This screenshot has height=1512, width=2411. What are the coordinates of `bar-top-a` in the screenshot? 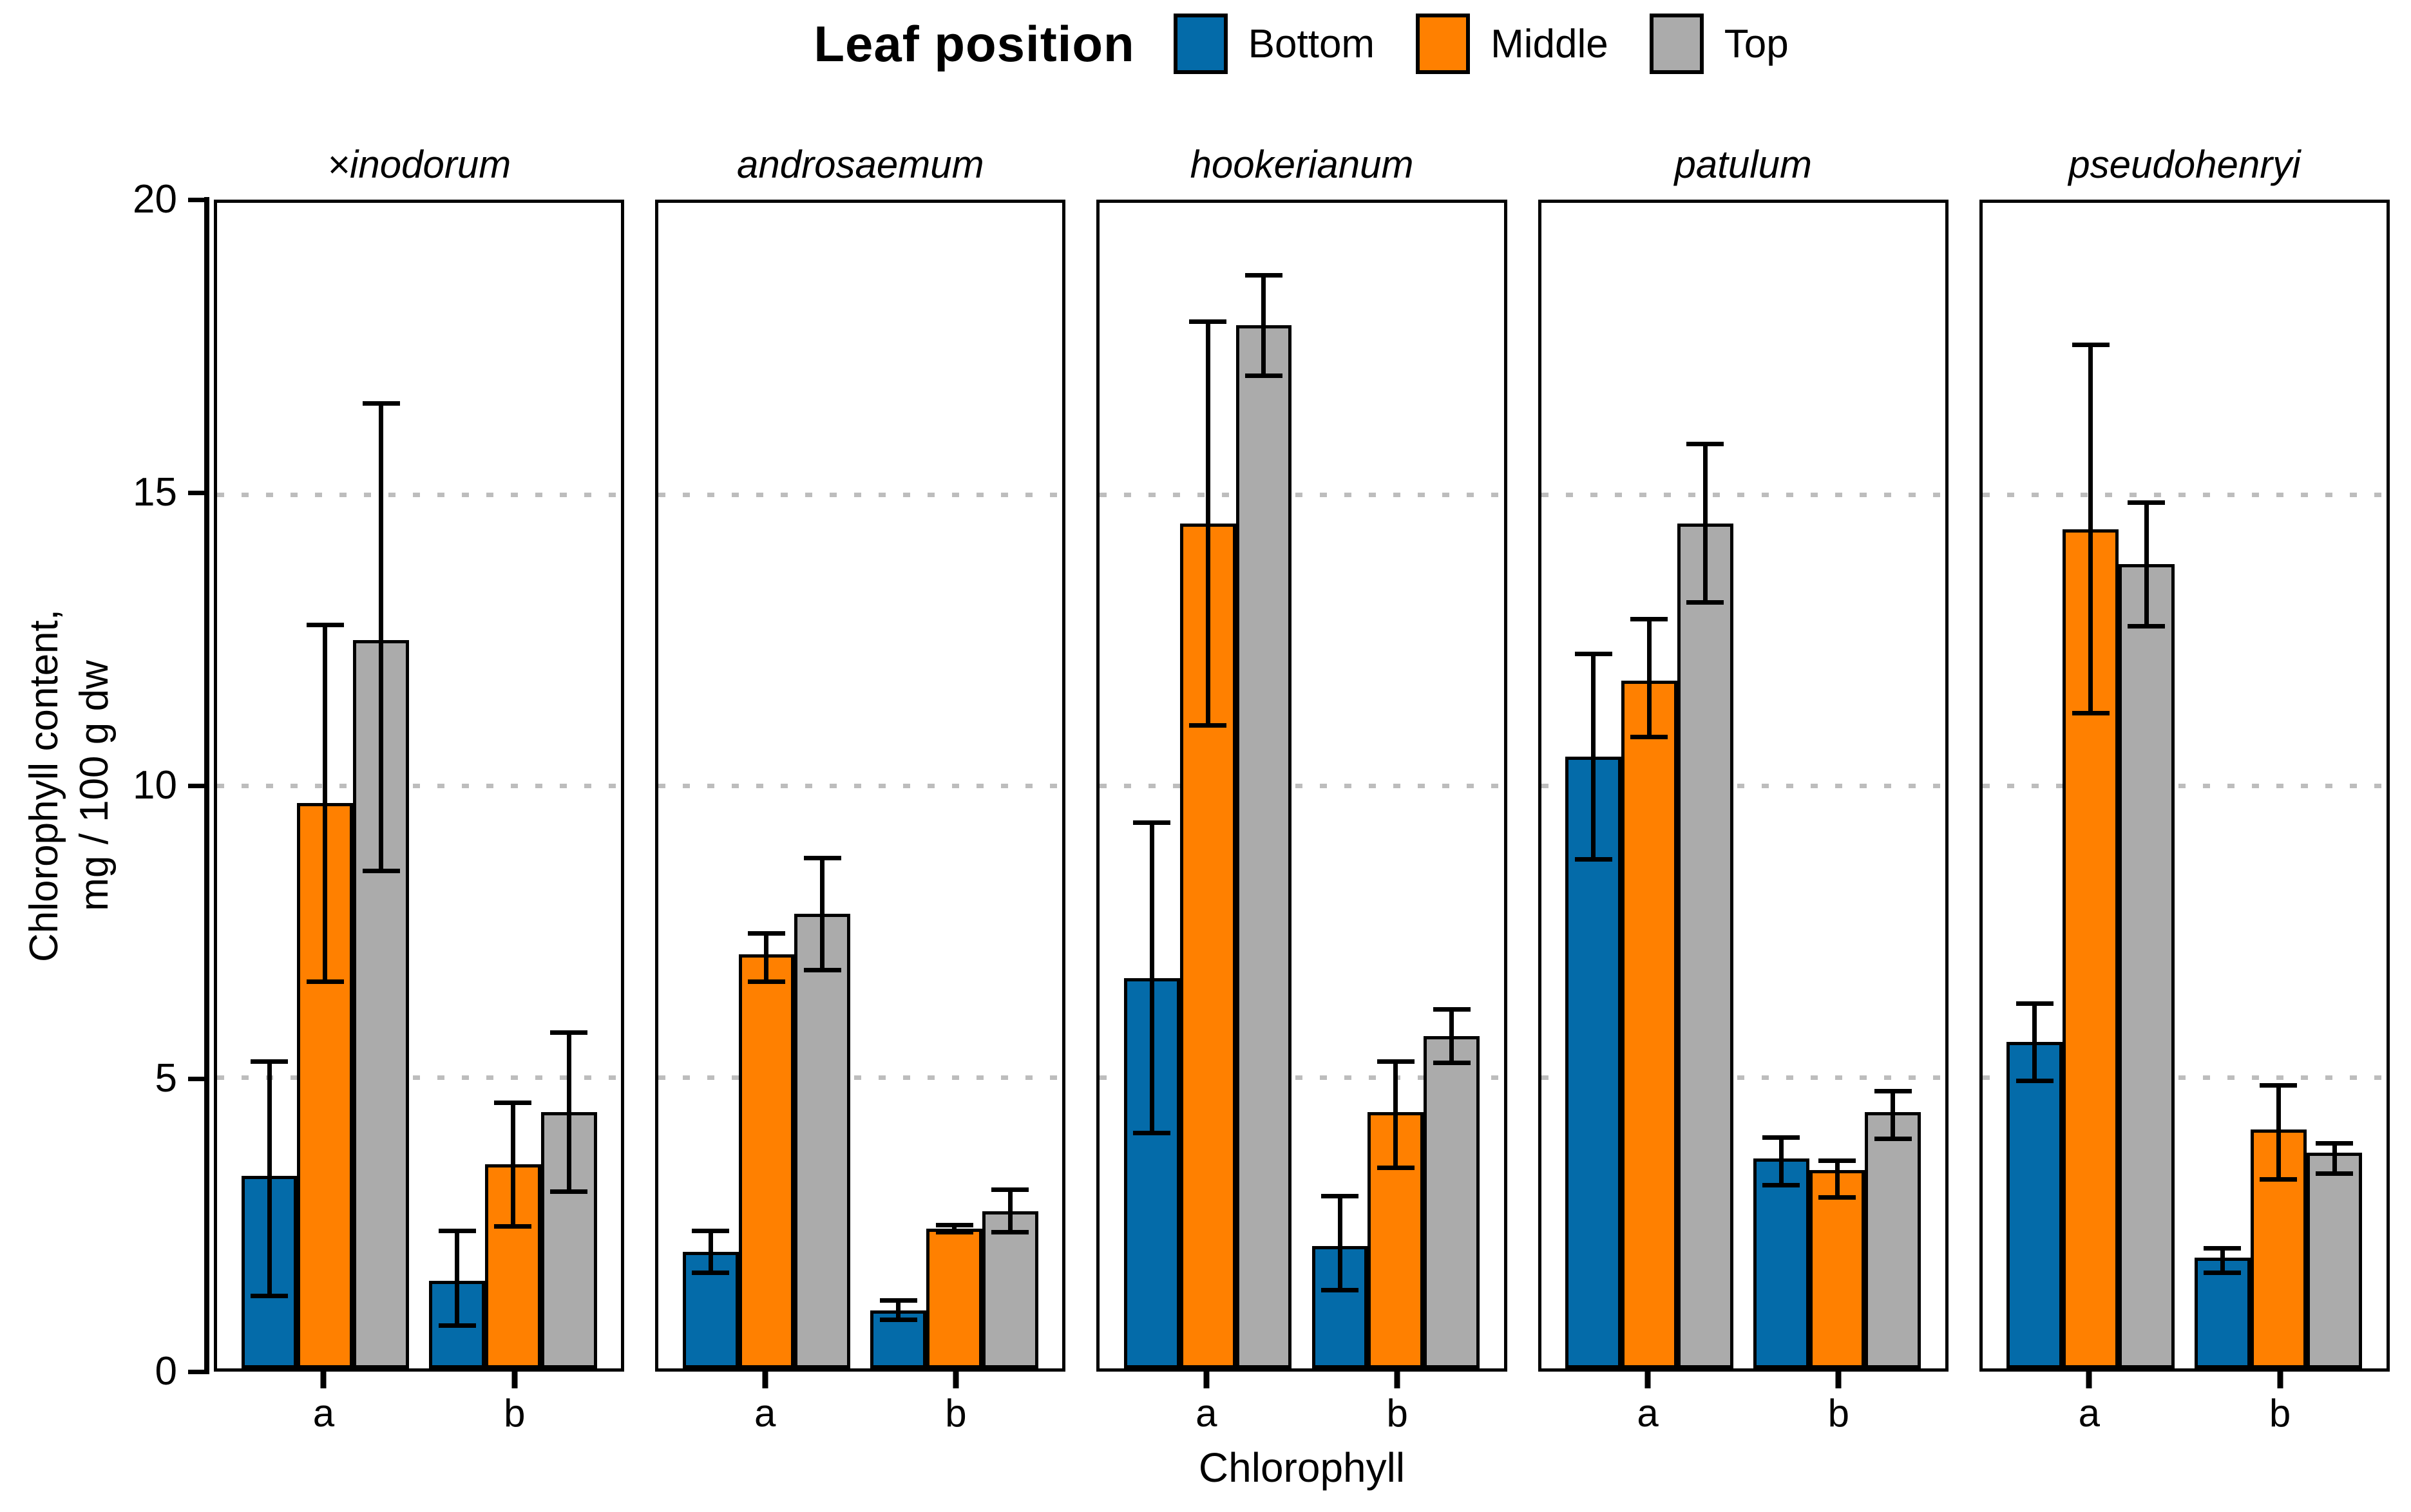 It's located at (381, 1003).